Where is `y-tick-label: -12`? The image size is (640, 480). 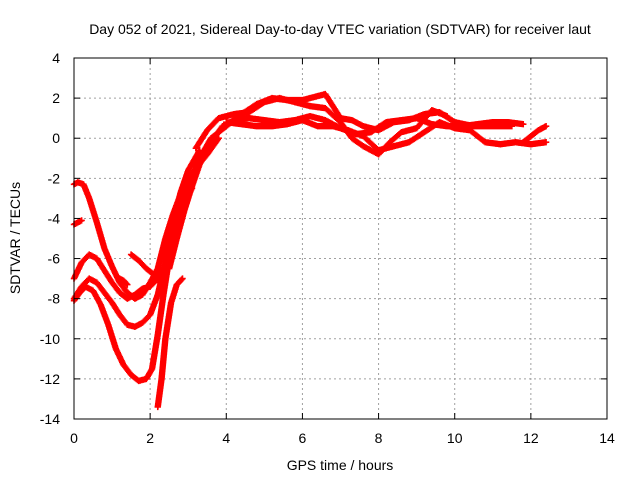
y-tick-label: -12 is located at coordinates (50, 379).